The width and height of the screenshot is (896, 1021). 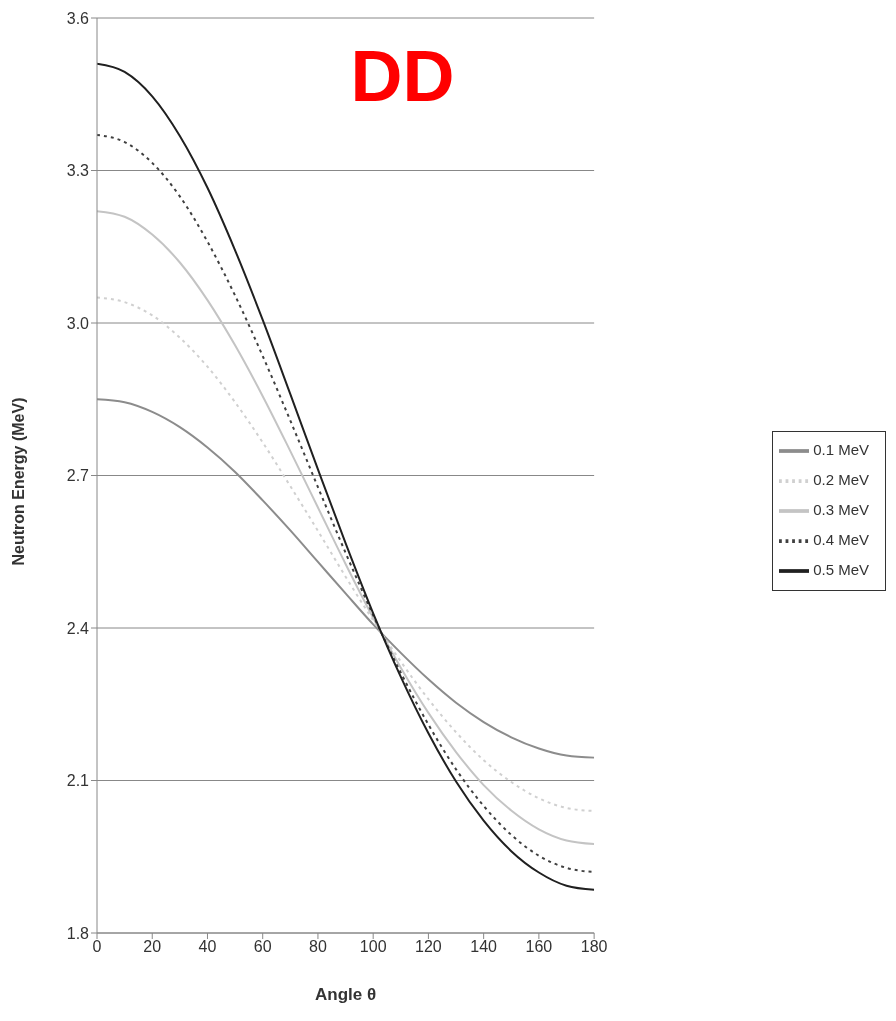 I want to click on y-tick-label: 2.4, so click(x=78, y=628).